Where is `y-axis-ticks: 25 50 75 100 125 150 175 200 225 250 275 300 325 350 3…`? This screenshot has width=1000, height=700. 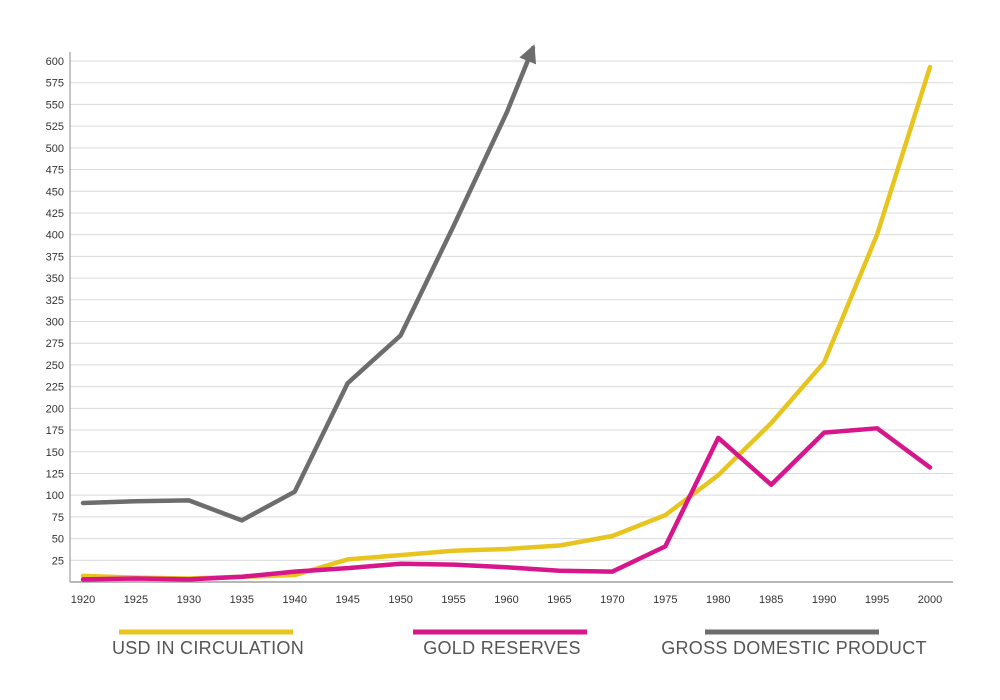 y-axis-ticks: 25 50 75 100 125 150 175 200 225 250 275 300 325 350 3… is located at coordinates (55, 311).